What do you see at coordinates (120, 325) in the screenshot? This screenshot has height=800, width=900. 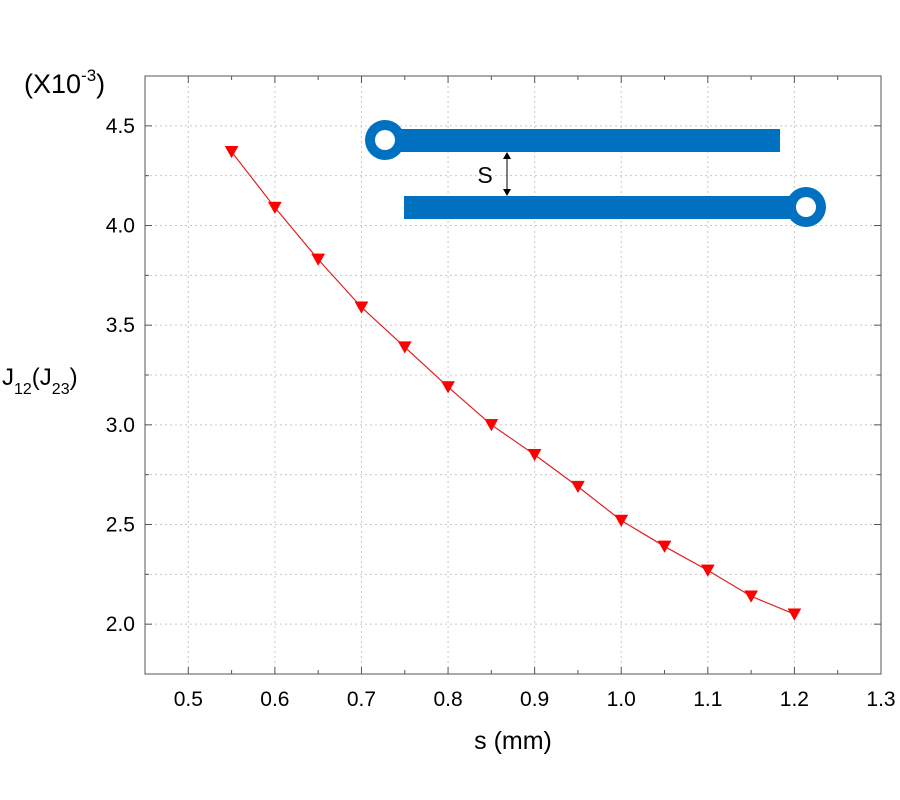 I see `y-tick-label: 3.5` at bounding box center [120, 325].